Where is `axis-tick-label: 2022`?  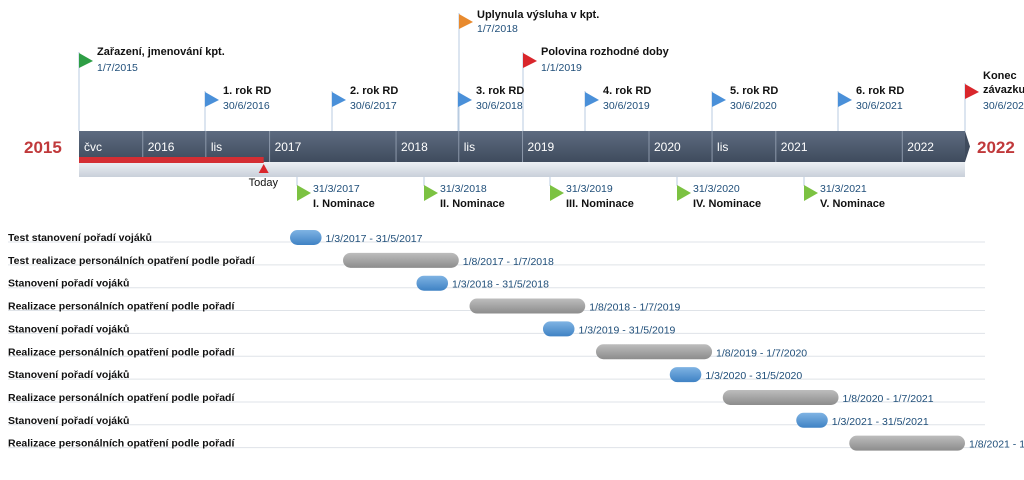
axis-tick-label: 2022 is located at coordinates (920, 147).